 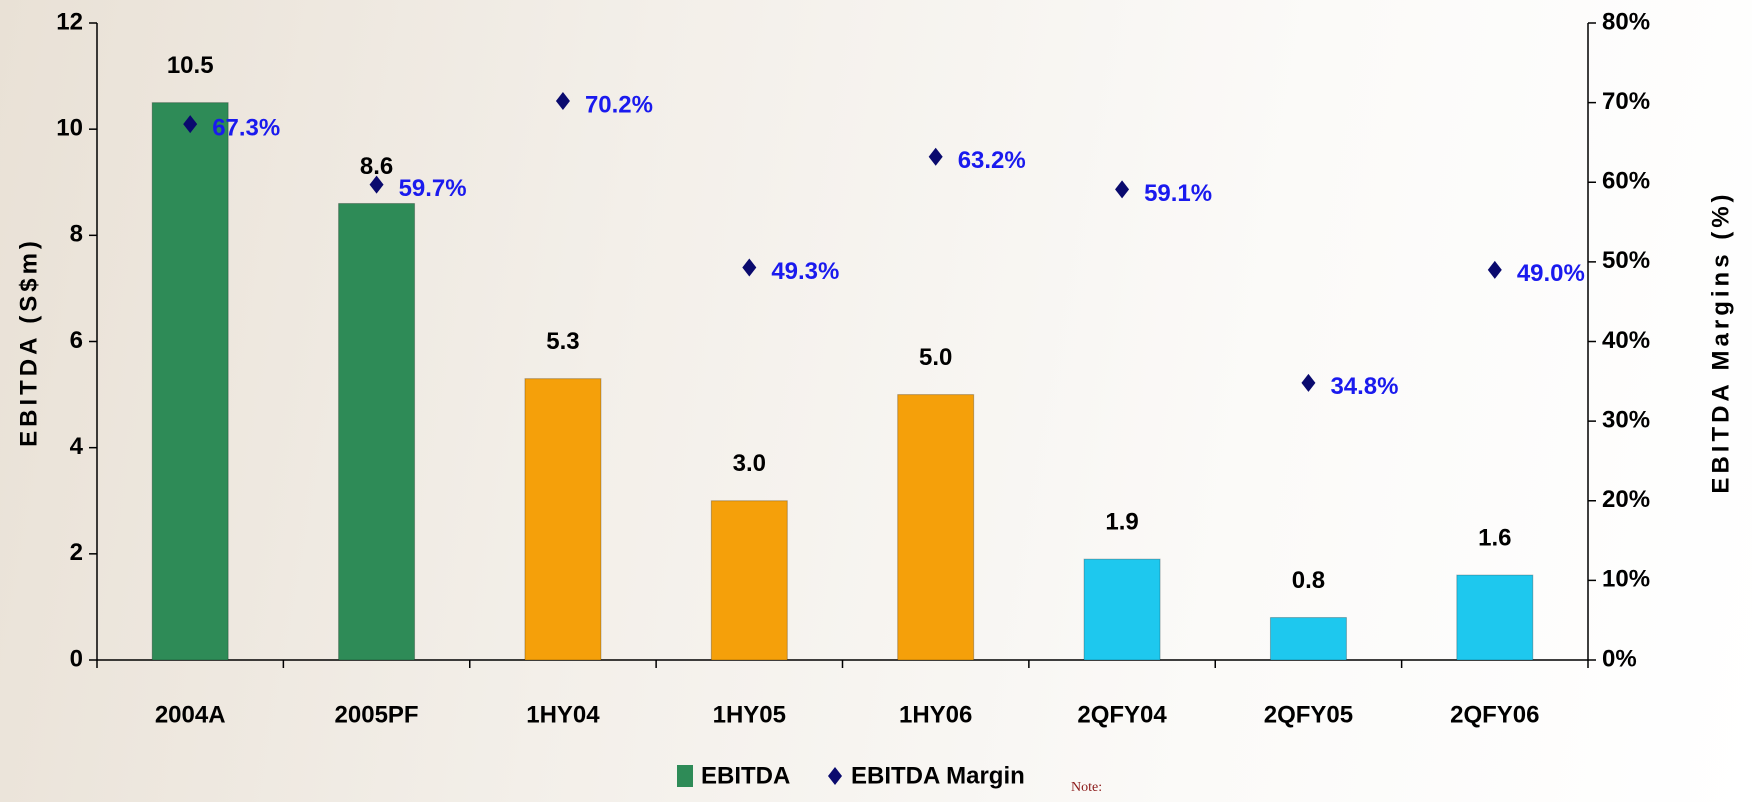 What do you see at coordinates (76, 234) in the screenshot?
I see `y-tick-label: 8` at bounding box center [76, 234].